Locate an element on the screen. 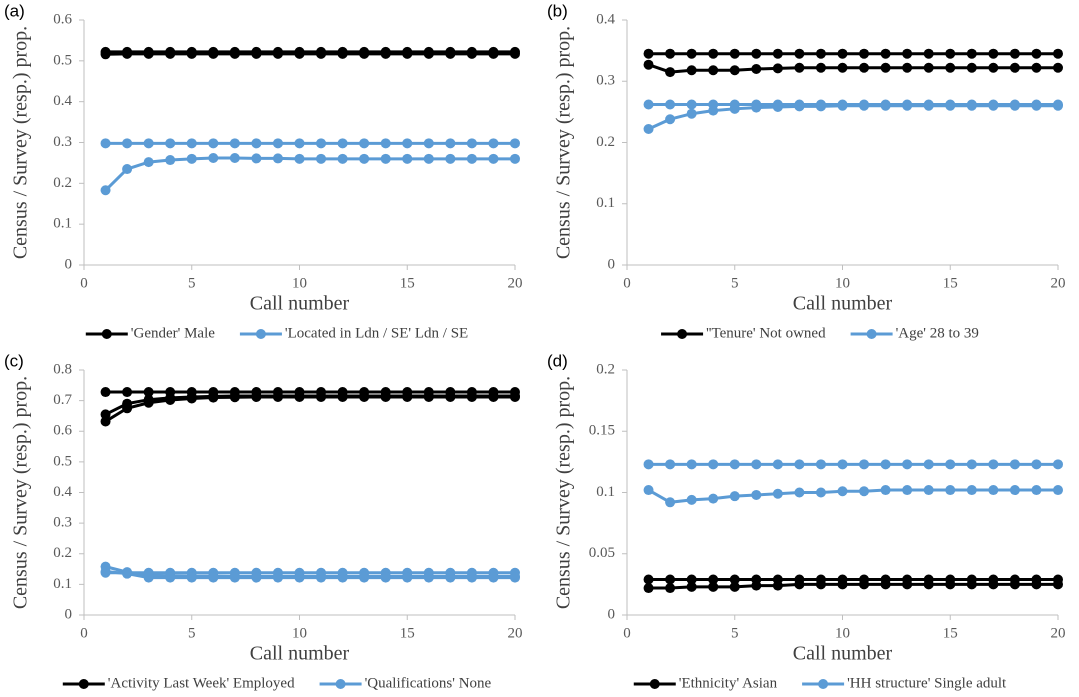 This screenshot has height=697, width=1079. panel-label: (b) is located at coordinates (557, 10).